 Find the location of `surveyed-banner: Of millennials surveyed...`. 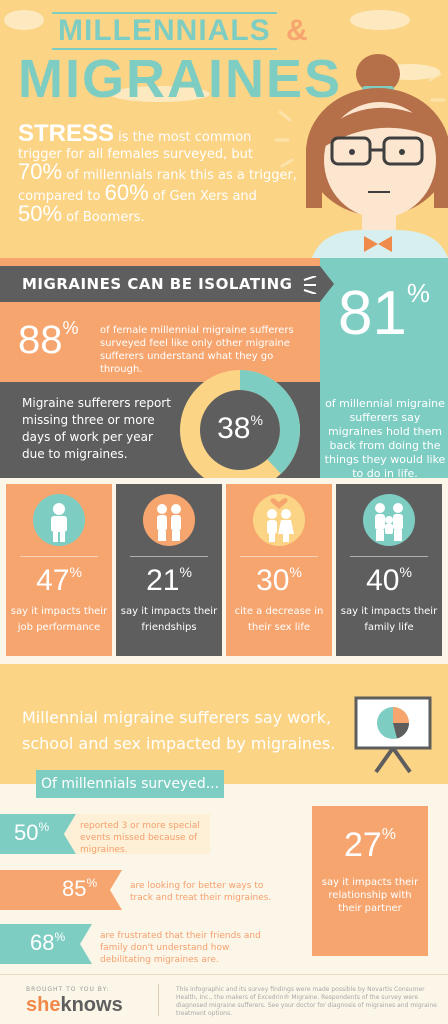

surveyed-banner: Of millennials surveyed... is located at coordinates (130, 784).